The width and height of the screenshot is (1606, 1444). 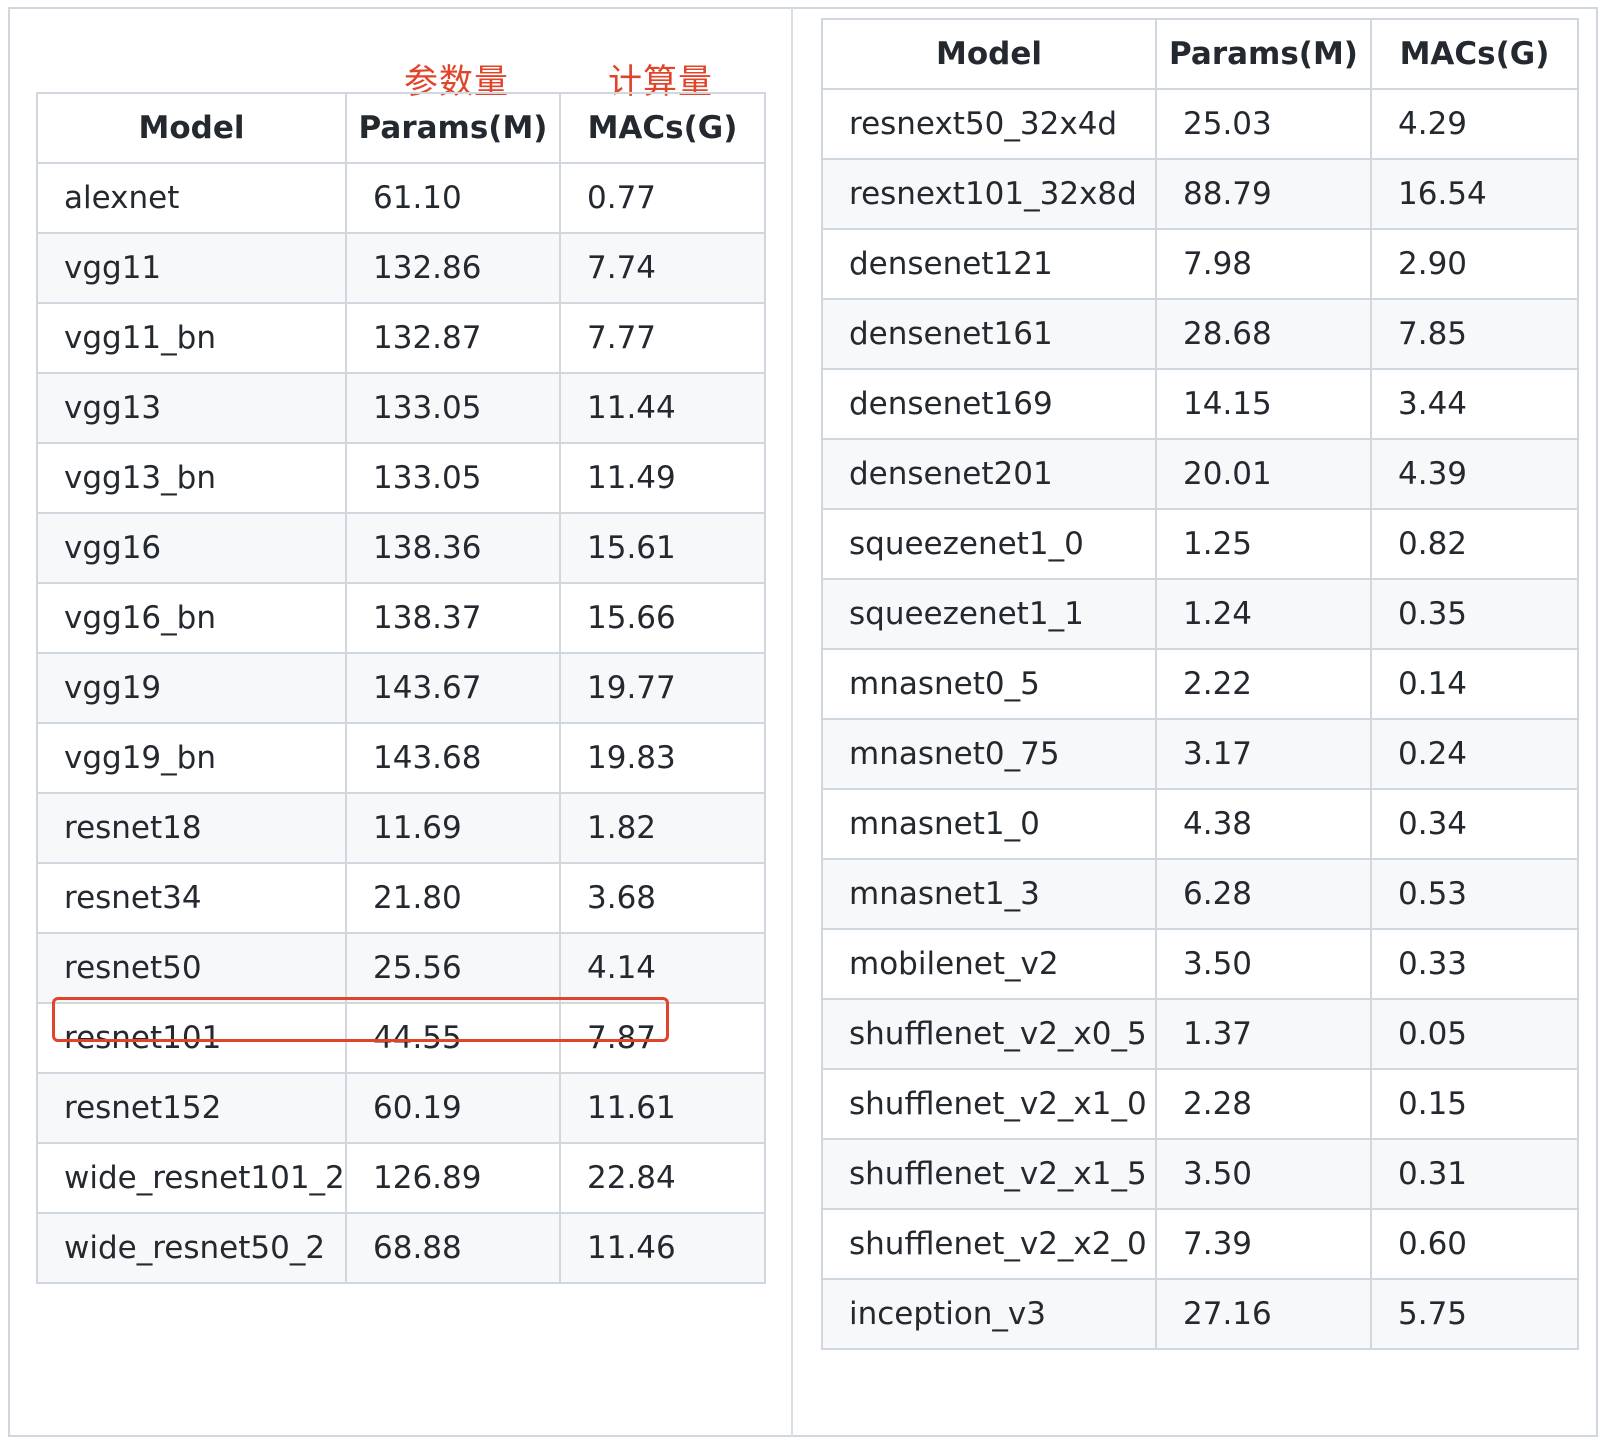 I want to click on cell-params: 132.87, so click(x=453, y=338).